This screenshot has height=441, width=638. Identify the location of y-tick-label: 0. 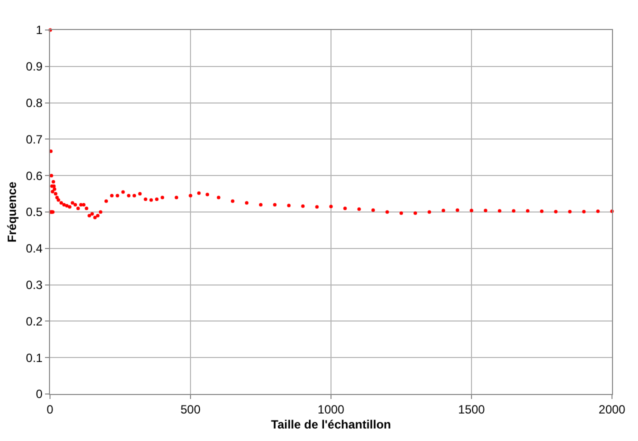
(39, 394).